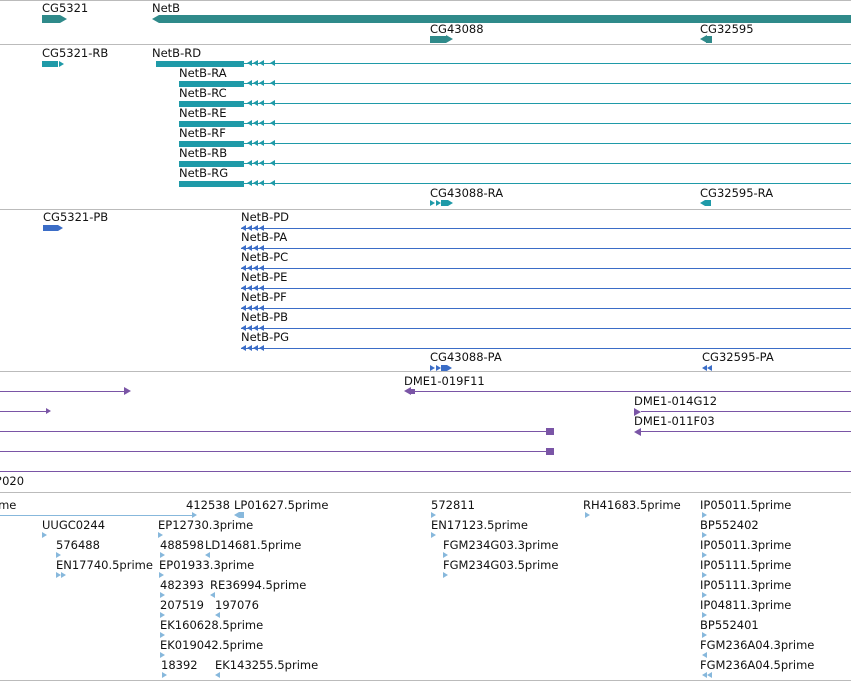 The image size is (851, 681). I want to click on est-label: EK143255.5prime, so click(267, 665).